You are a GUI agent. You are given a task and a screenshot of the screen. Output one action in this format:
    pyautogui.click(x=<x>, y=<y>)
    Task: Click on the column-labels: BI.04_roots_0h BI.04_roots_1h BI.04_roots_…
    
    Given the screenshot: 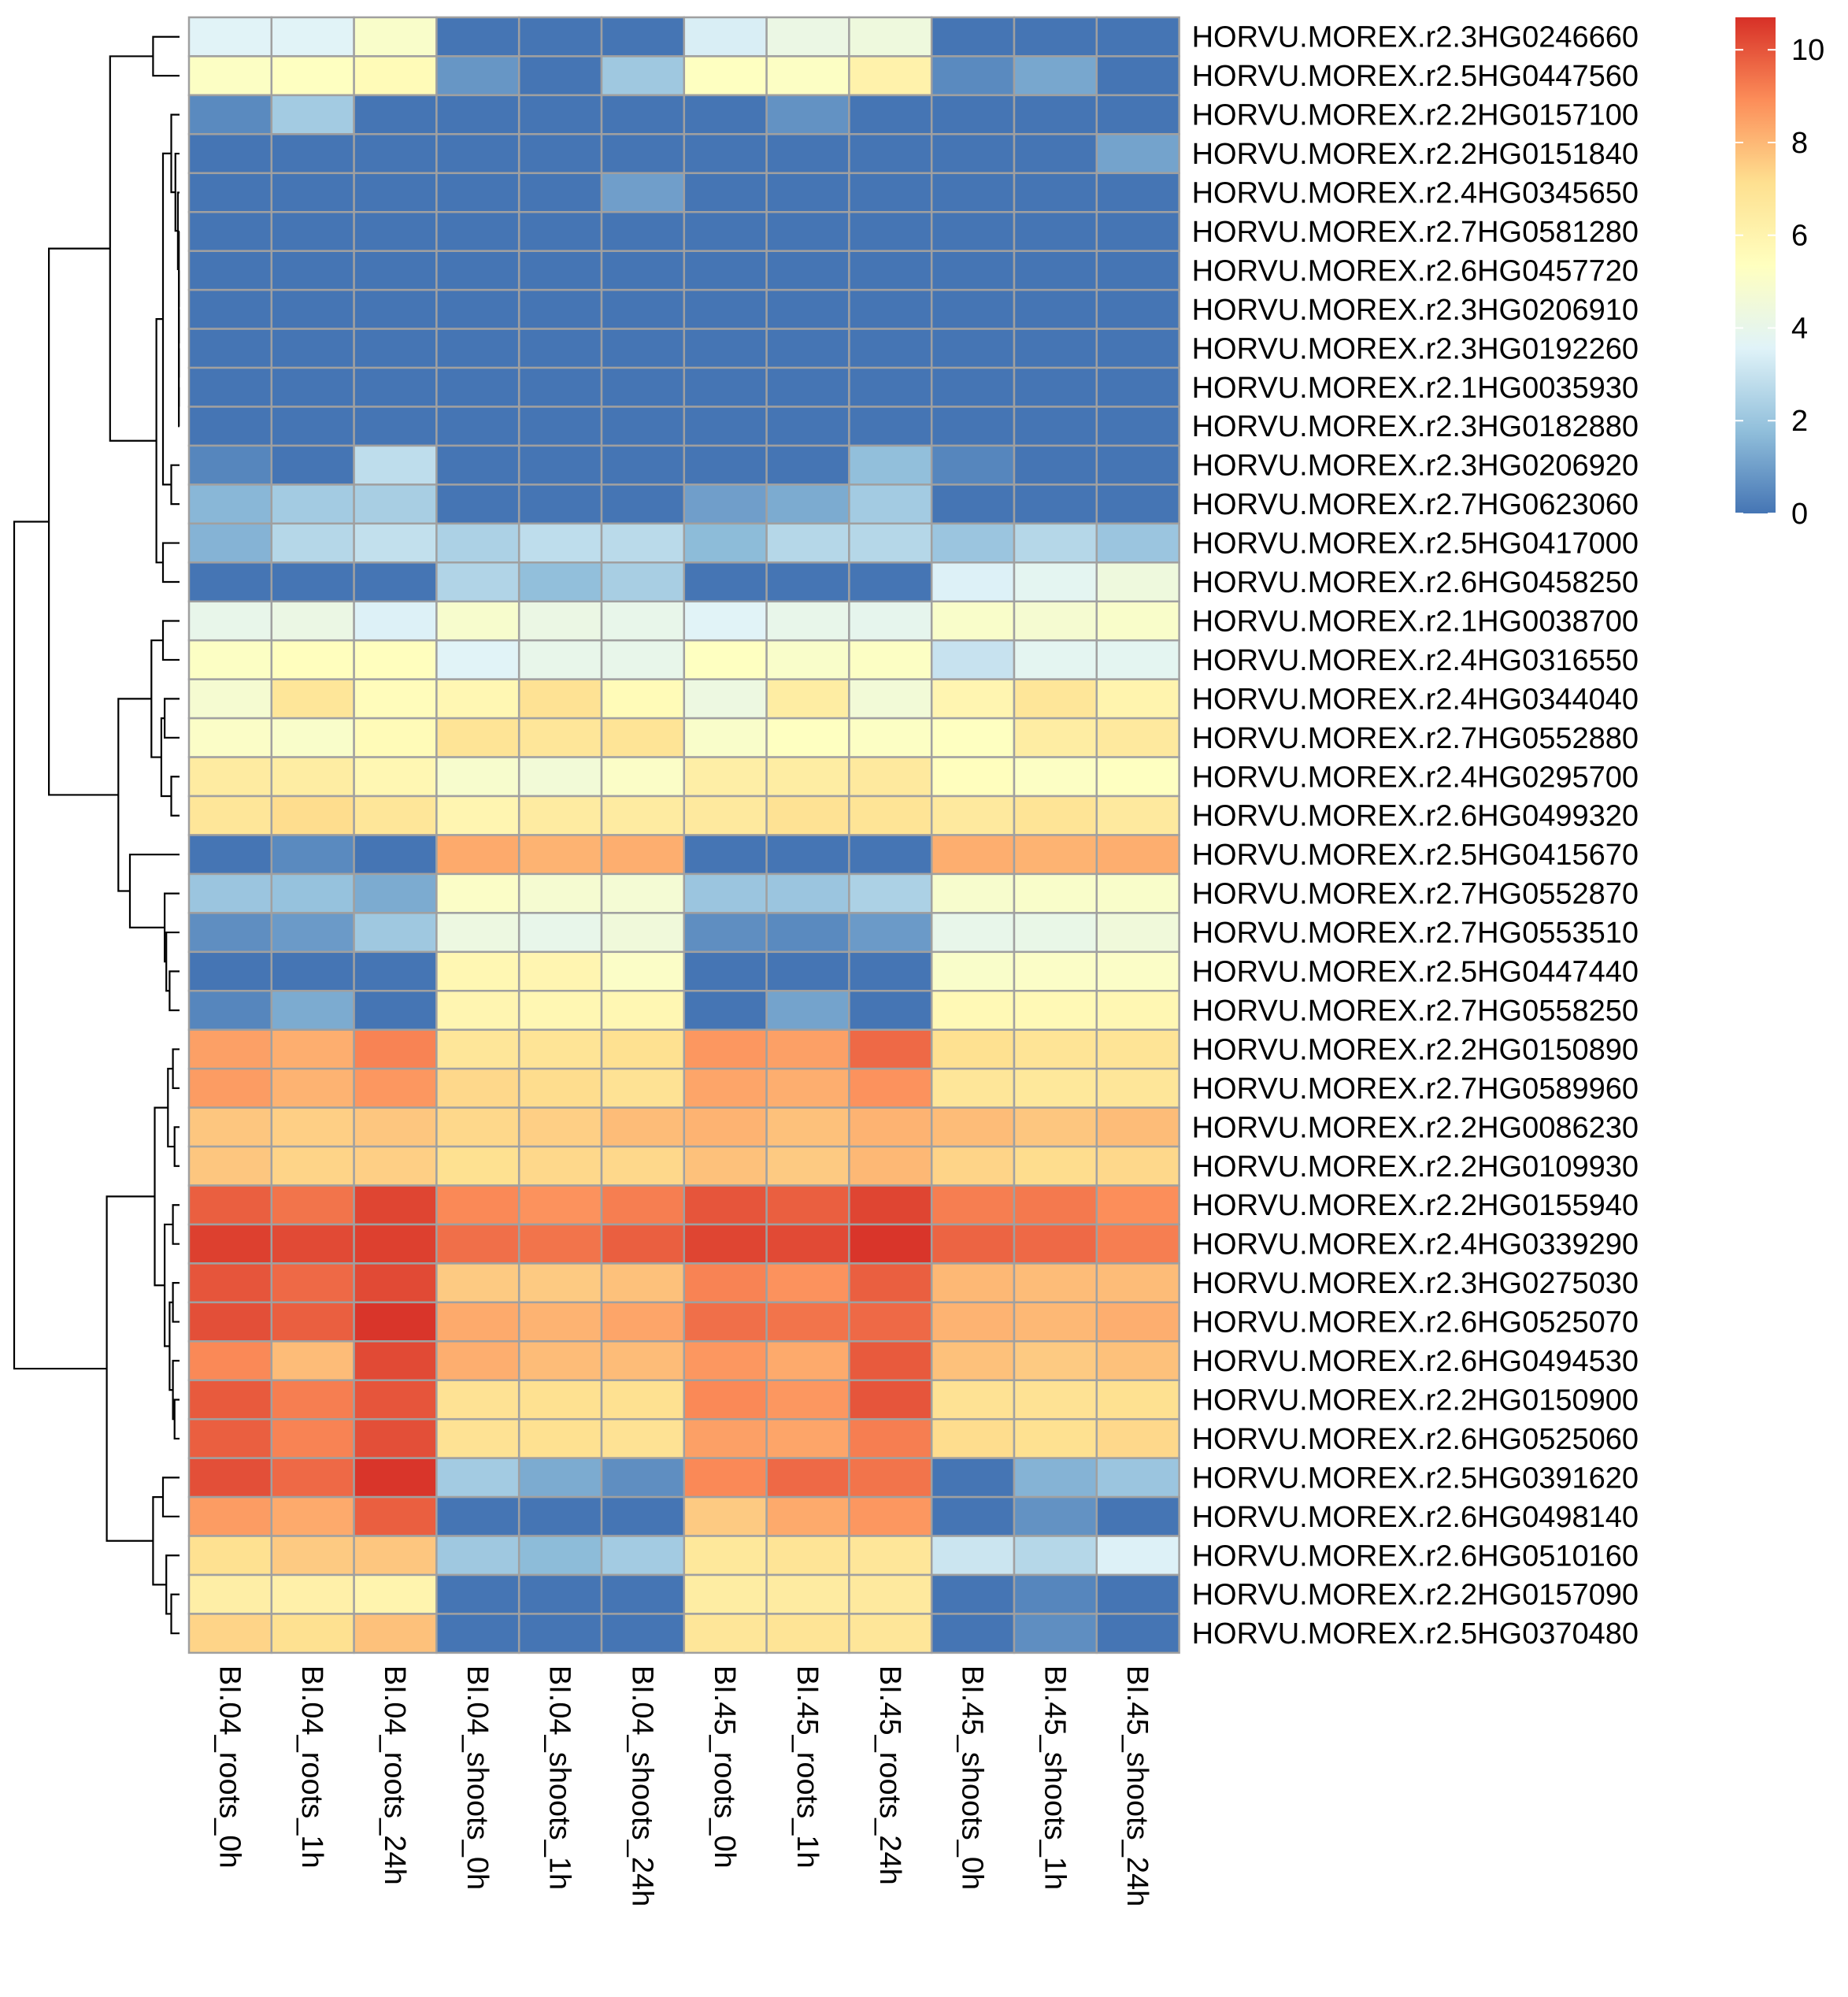 What is the action you would take?
    pyautogui.click(x=683, y=1785)
    